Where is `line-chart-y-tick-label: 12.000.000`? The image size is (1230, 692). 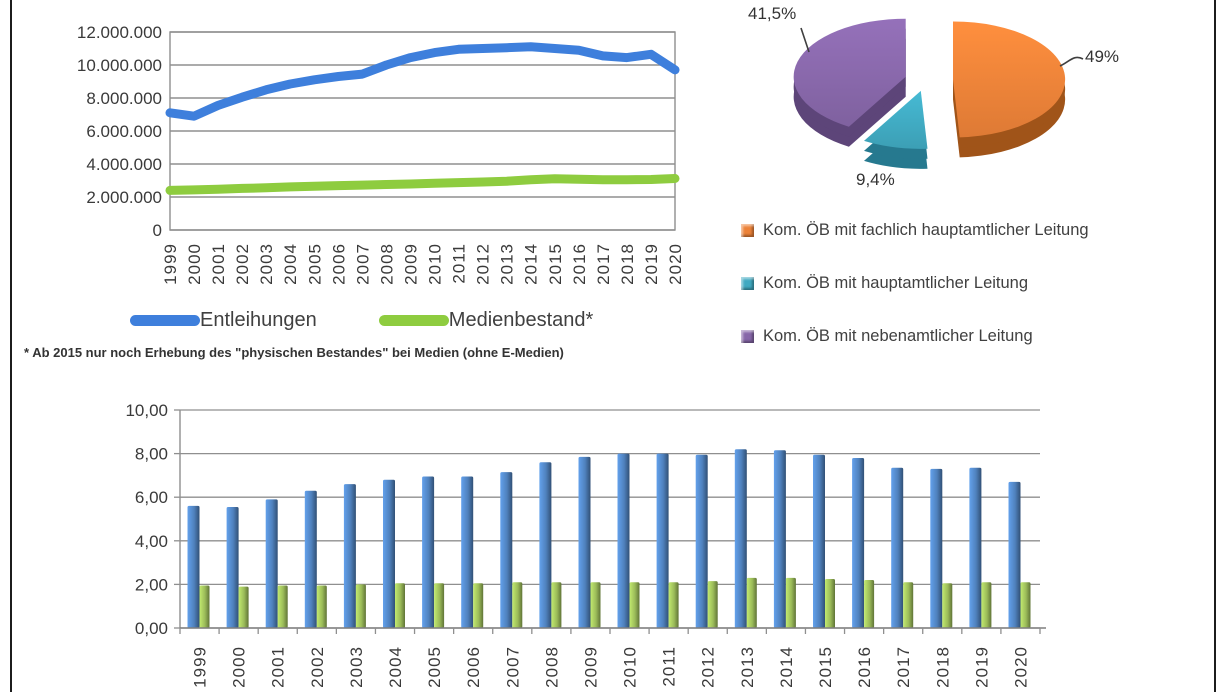
line-chart-y-tick-label: 12.000.000 is located at coordinates (119, 32).